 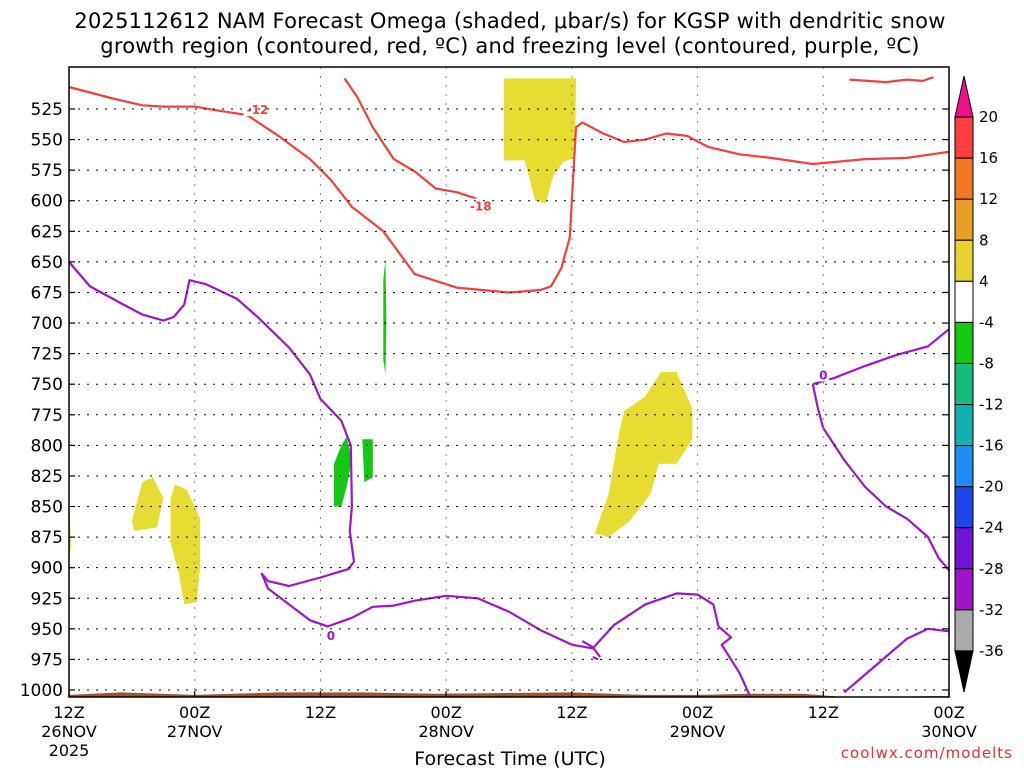 What do you see at coordinates (823, 375) in the screenshot?
I see `frz-right-upper-label: 0` at bounding box center [823, 375].